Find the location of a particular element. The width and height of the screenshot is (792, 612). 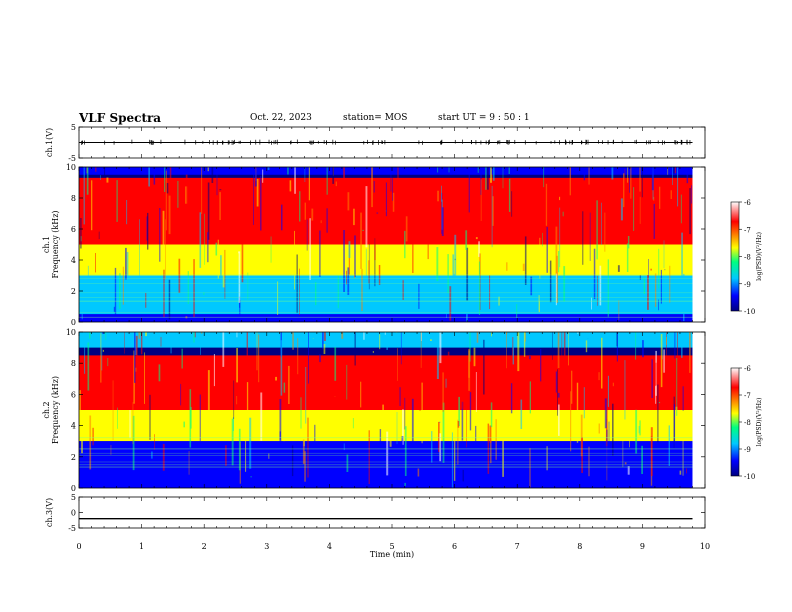

x-tick-label: 8 is located at coordinates (579, 546).